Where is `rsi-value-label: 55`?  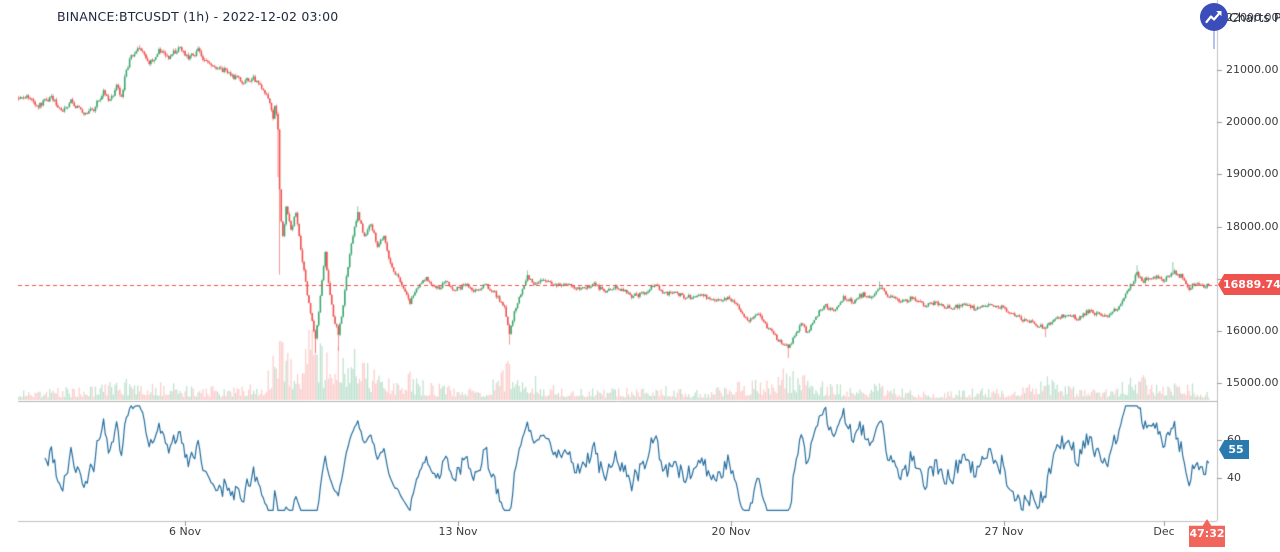 rsi-value-label: 55 is located at coordinates (1234, 449).